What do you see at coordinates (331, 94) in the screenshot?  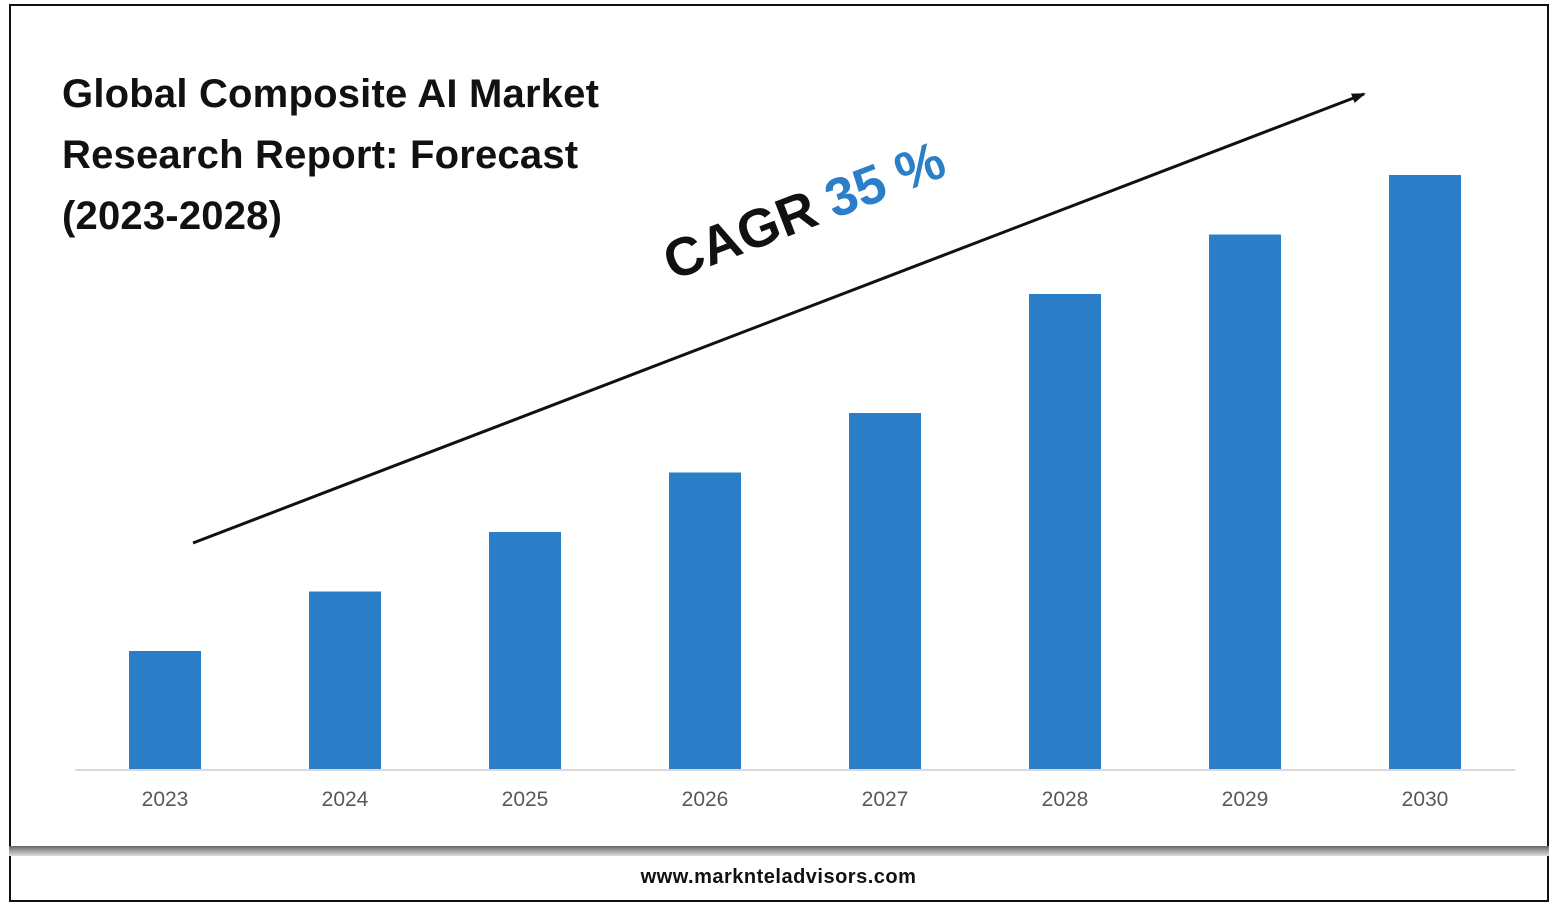 I see `chart-title-line-1: Global Composite AI Market` at bounding box center [331, 94].